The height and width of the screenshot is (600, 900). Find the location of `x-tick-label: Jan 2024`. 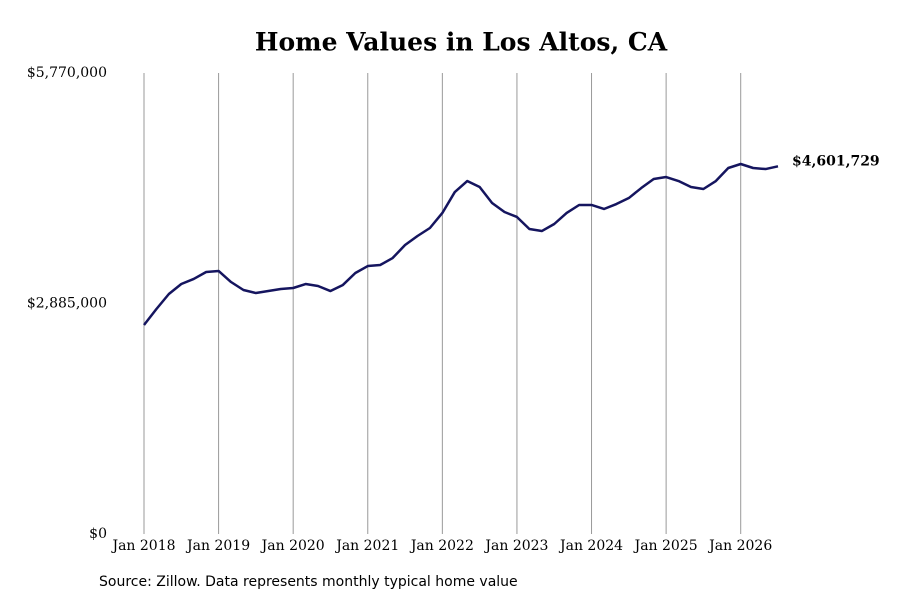

x-tick-label: Jan 2024 is located at coordinates (590, 546).